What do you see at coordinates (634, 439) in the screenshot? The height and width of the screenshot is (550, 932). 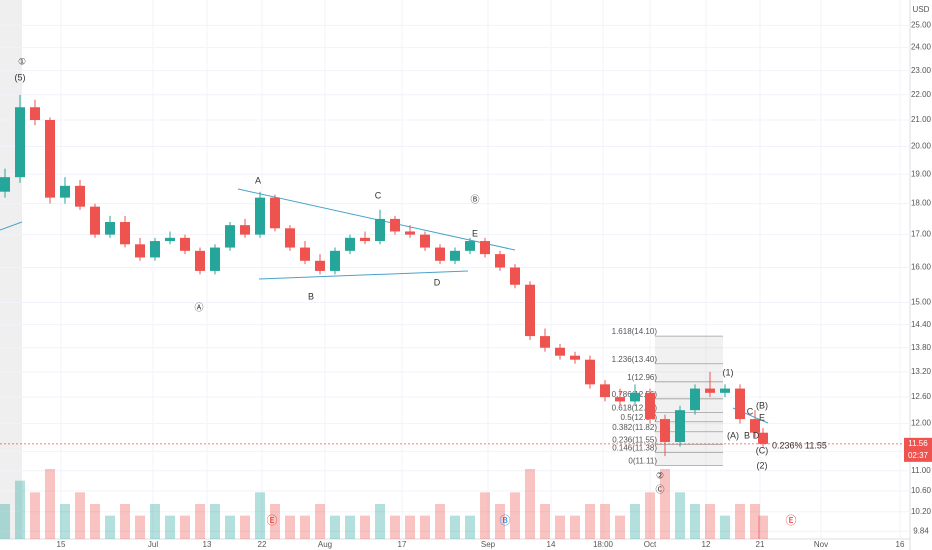 I see `fib-label: 0.236(11.55)` at bounding box center [634, 439].